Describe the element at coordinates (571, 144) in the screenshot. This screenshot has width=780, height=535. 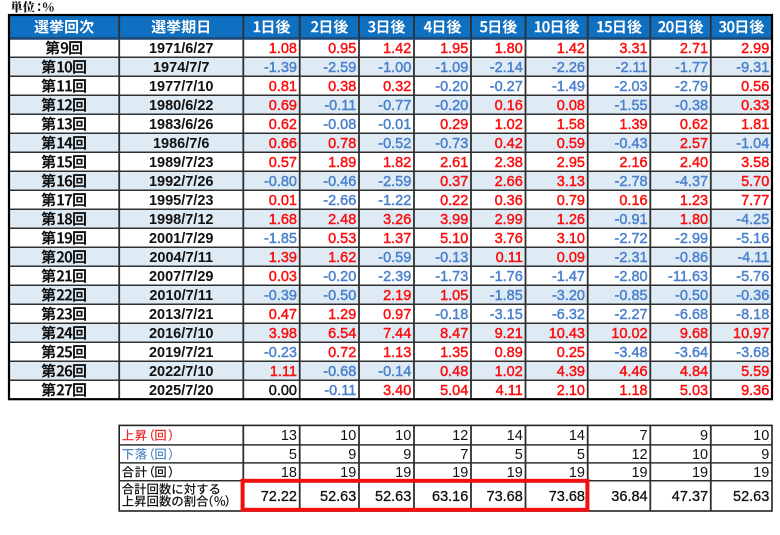
I see `svg-text: 0.59` at that location.